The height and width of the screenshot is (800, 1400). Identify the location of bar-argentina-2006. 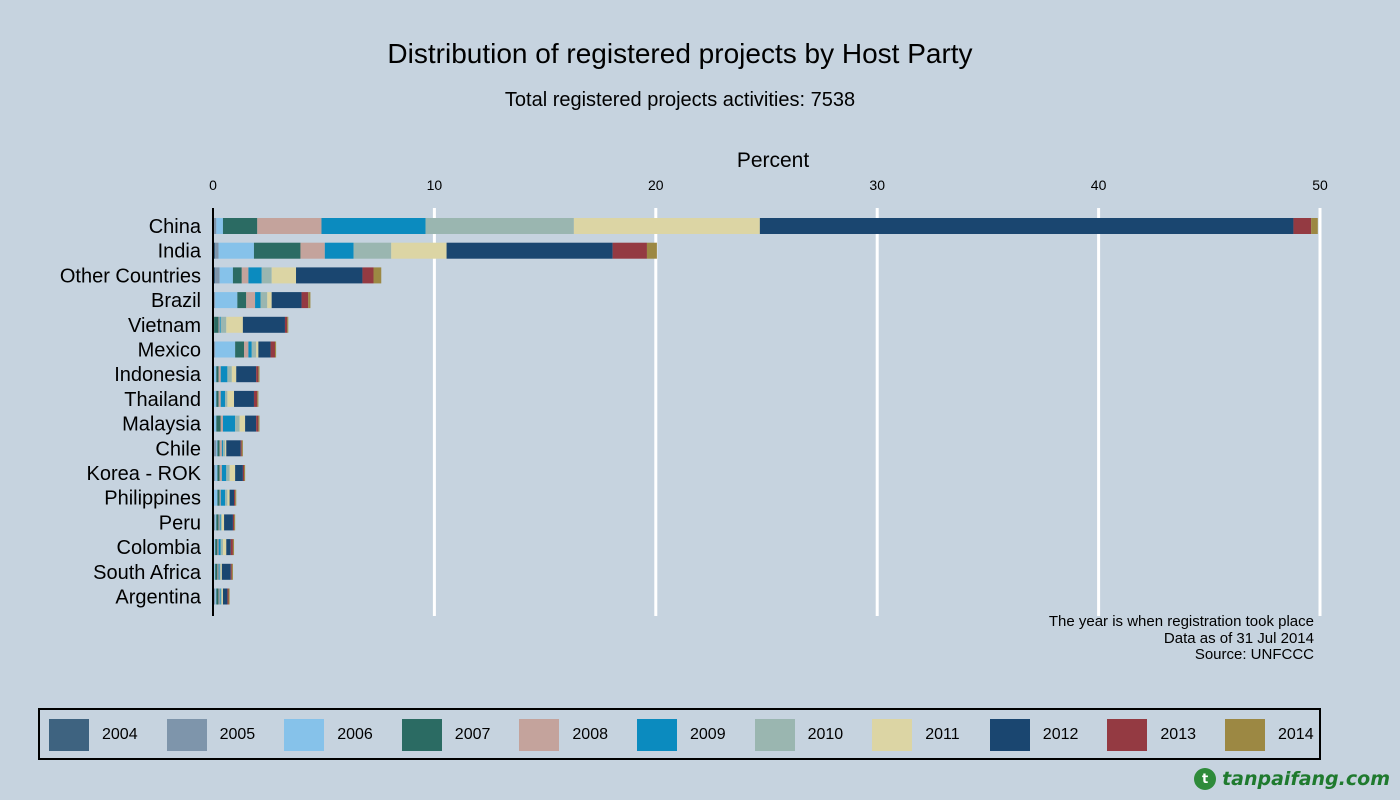
(216, 596).